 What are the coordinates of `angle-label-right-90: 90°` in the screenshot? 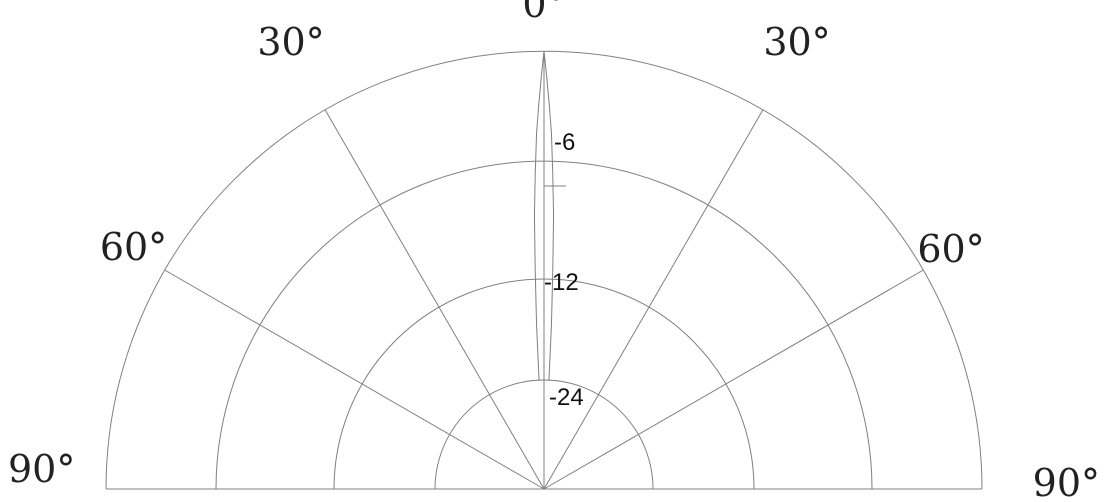 It's located at (1066, 481).